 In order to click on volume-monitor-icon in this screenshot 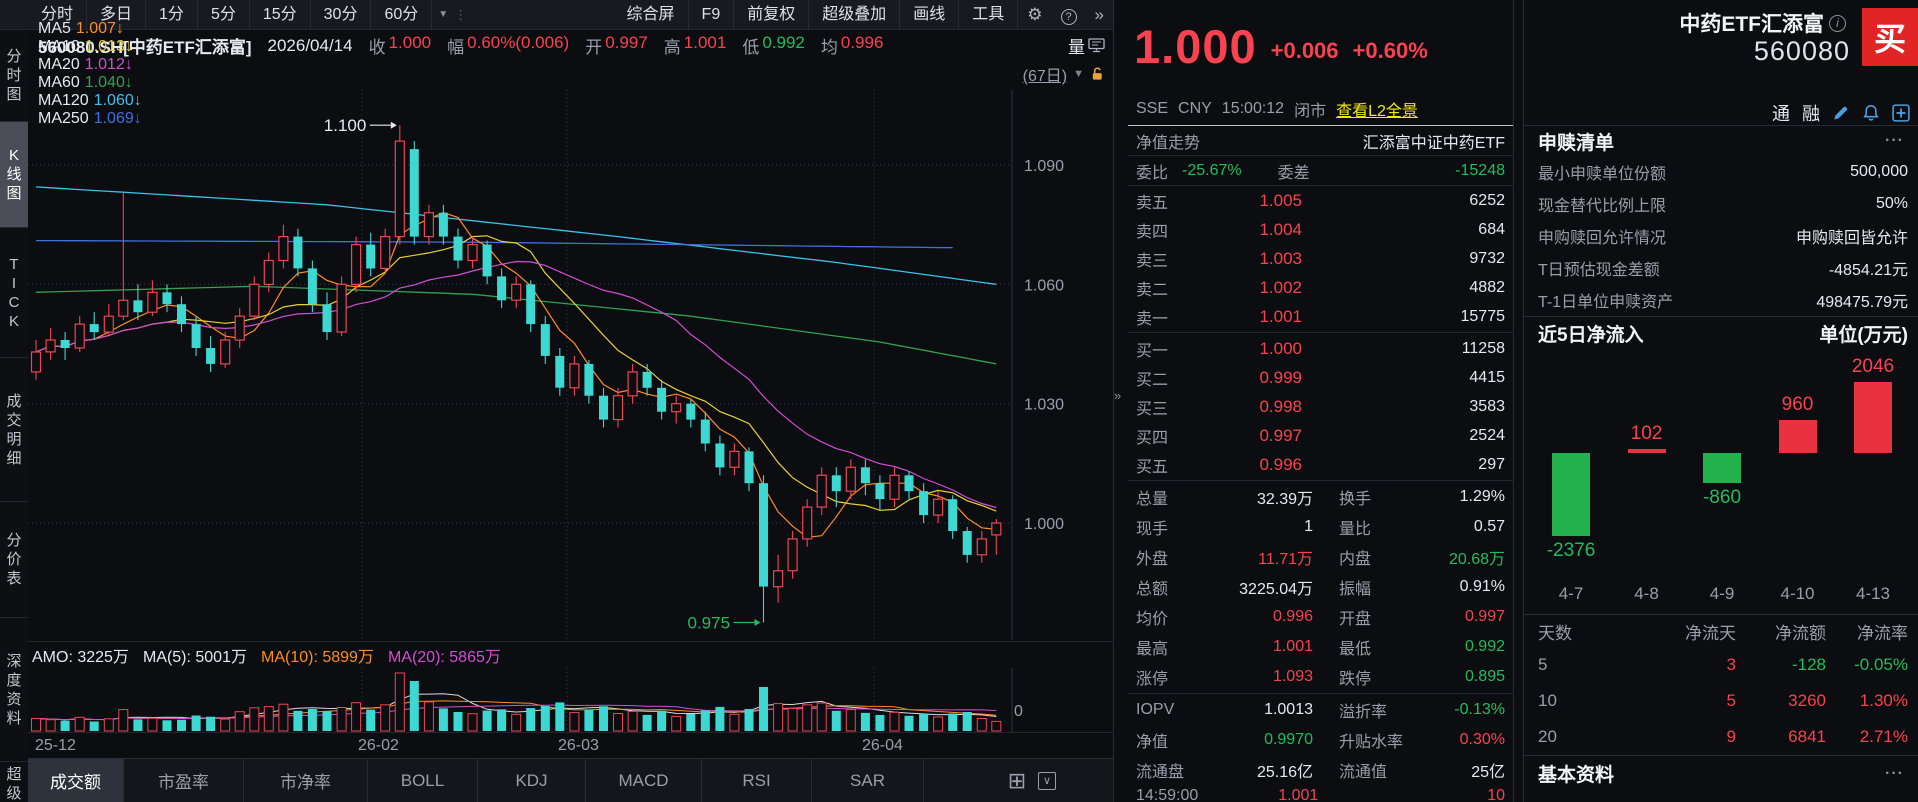, I will do `click(1096, 45)`.